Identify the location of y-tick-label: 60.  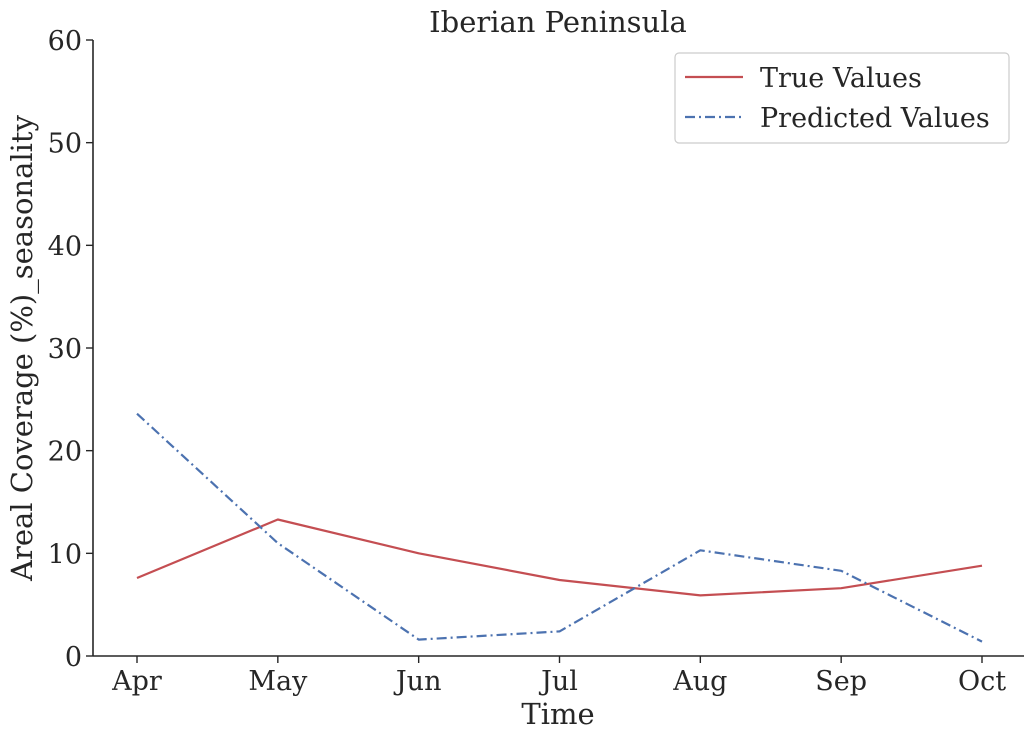
(65, 41).